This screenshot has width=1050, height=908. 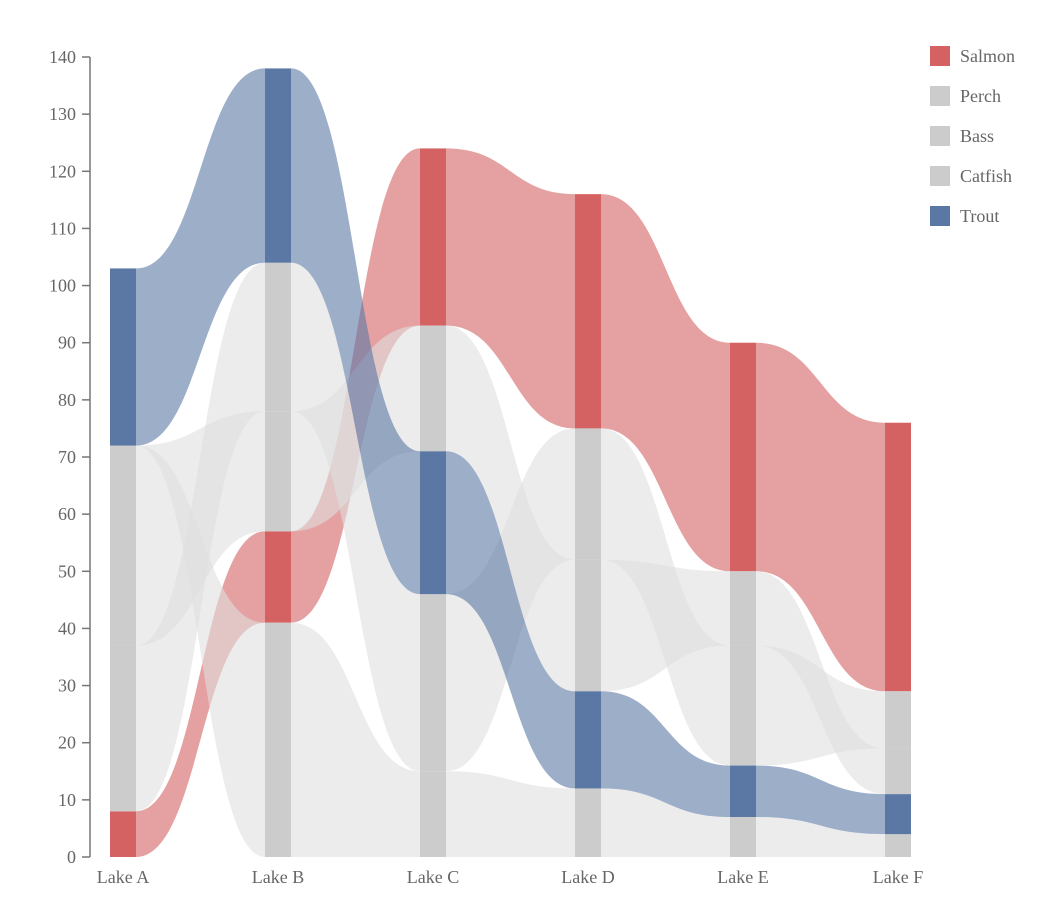 What do you see at coordinates (433, 683) in the screenshot?
I see `node-perch-lake-c` at bounding box center [433, 683].